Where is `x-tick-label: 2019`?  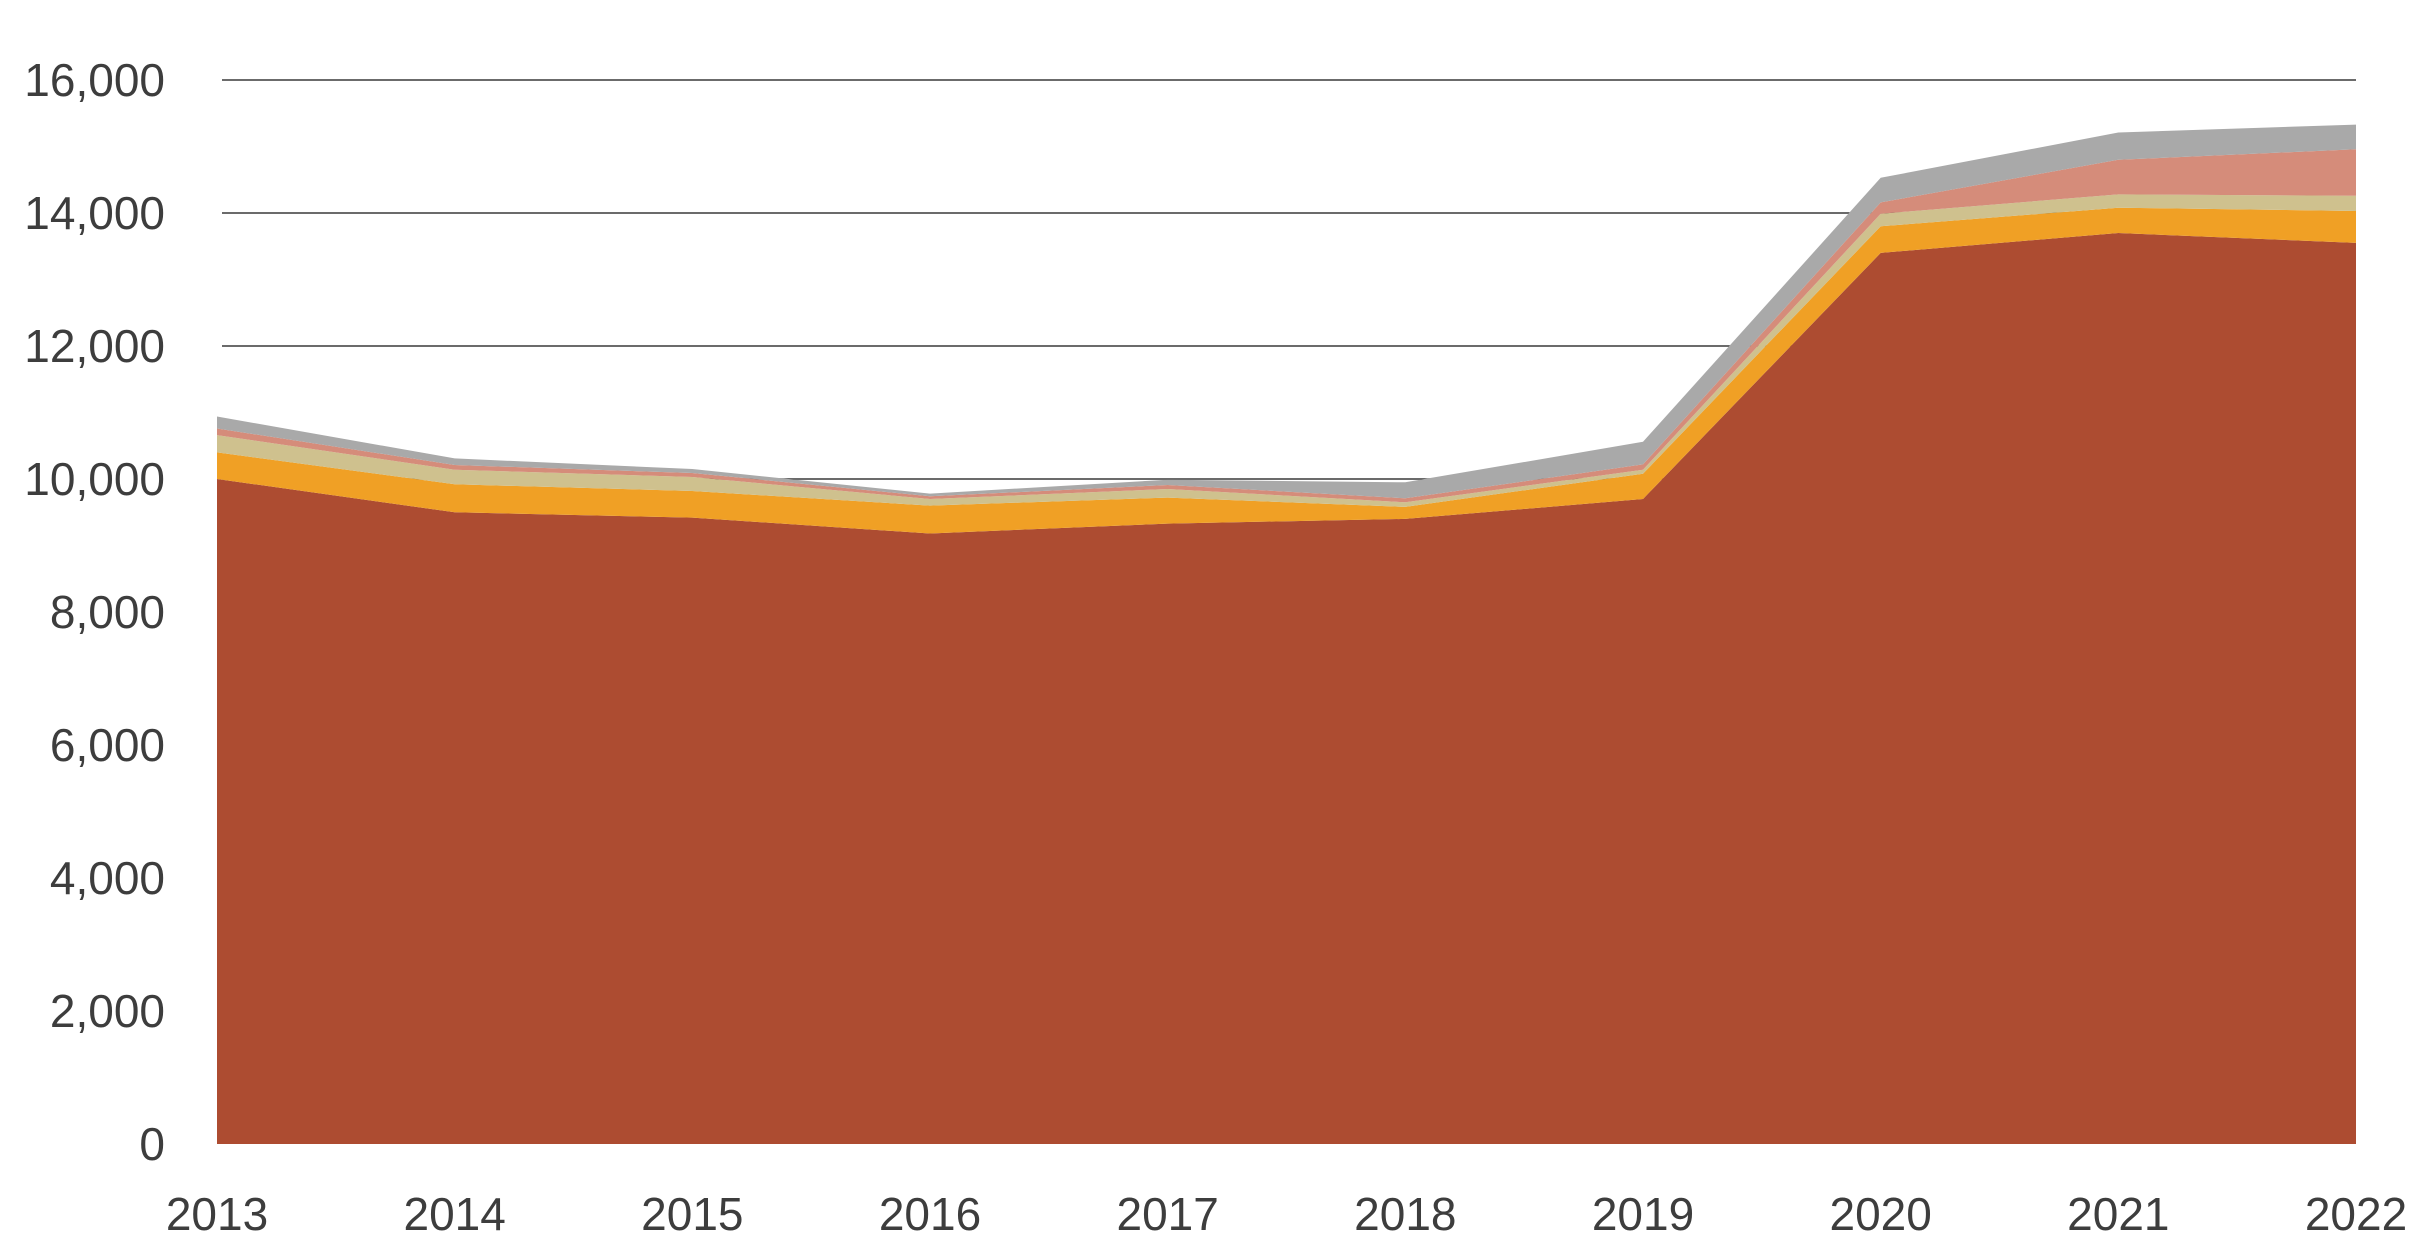 x-tick-label: 2019 is located at coordinates (1643, 1214).